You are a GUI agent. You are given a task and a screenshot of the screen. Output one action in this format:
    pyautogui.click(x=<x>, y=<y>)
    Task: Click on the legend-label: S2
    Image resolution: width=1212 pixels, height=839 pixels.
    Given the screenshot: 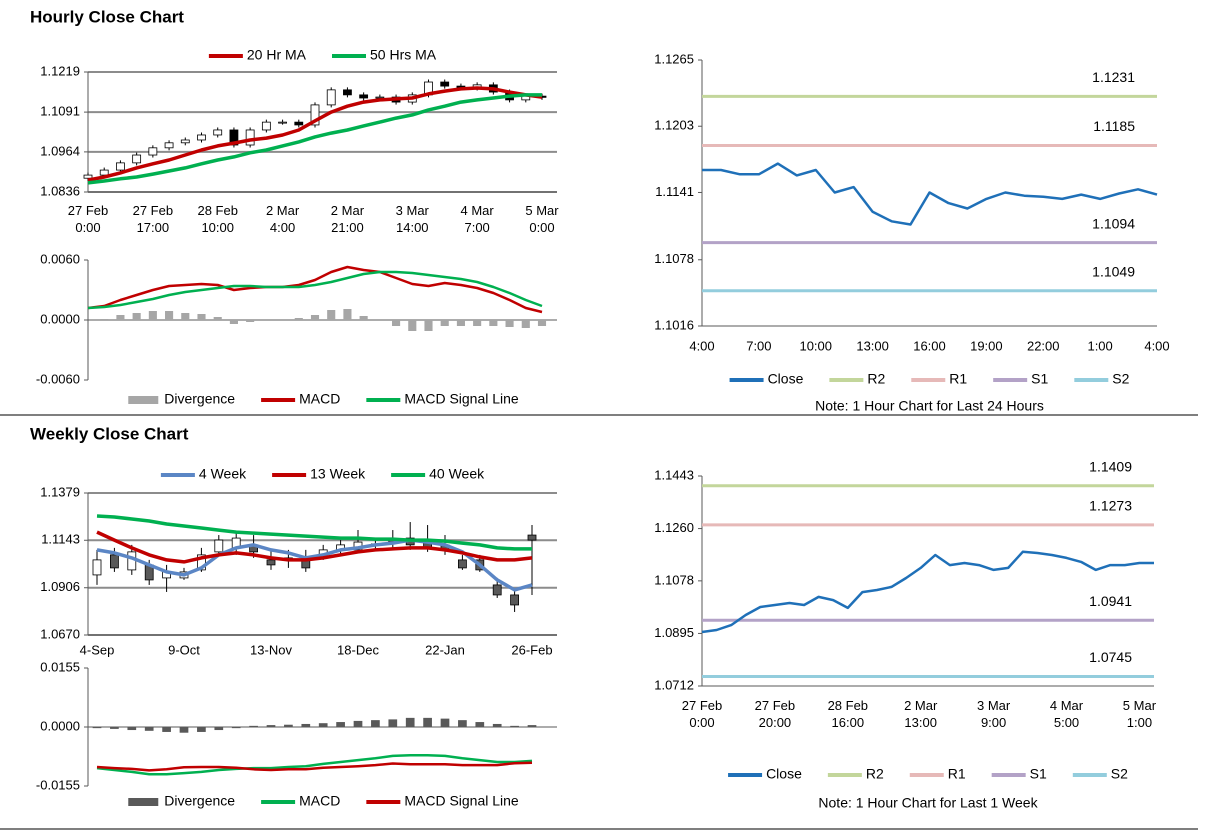 What is the action you would take?
    pyautogui.click(x=1120, y=379)
    